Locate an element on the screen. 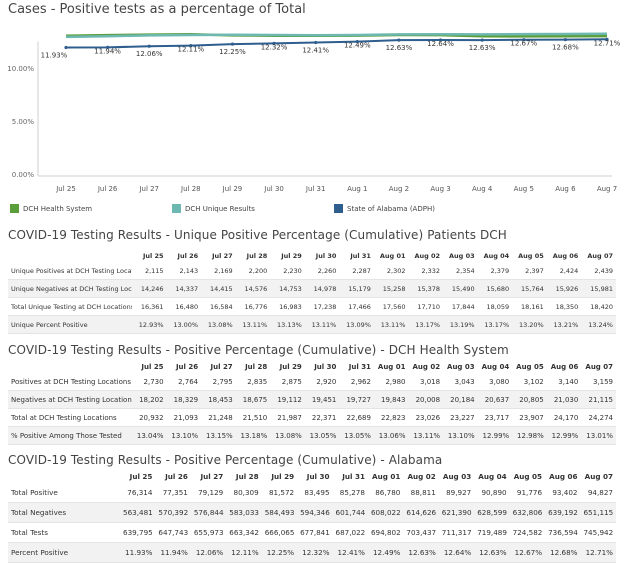  column-header: Aug 06 is located at coordinates (565, 255).